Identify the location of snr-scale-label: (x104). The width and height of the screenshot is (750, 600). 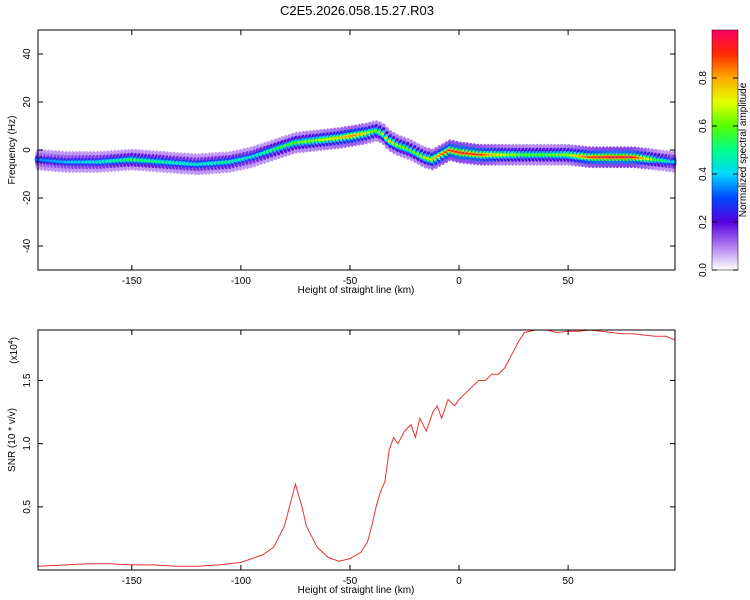
(14, 350).